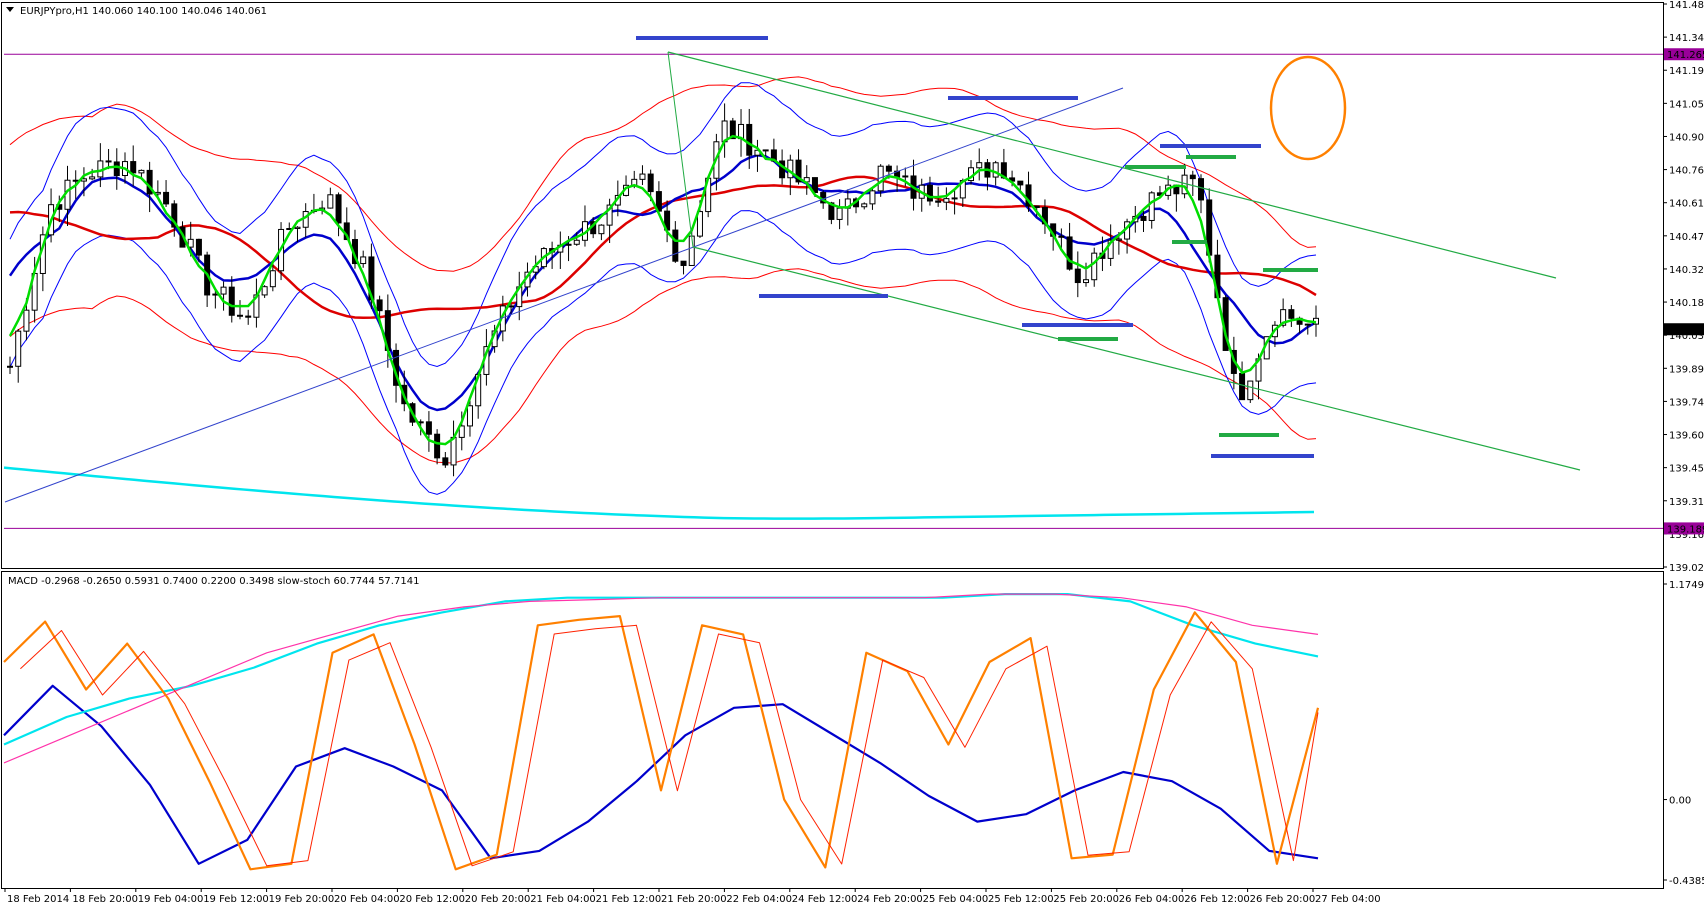 This screenshot has height=912, width=1704. What do you see at coordinates (302, 899) in the screenshot?
I see `time-tick-label: 19 Feb 20:00` at bounding box center [302, 899].